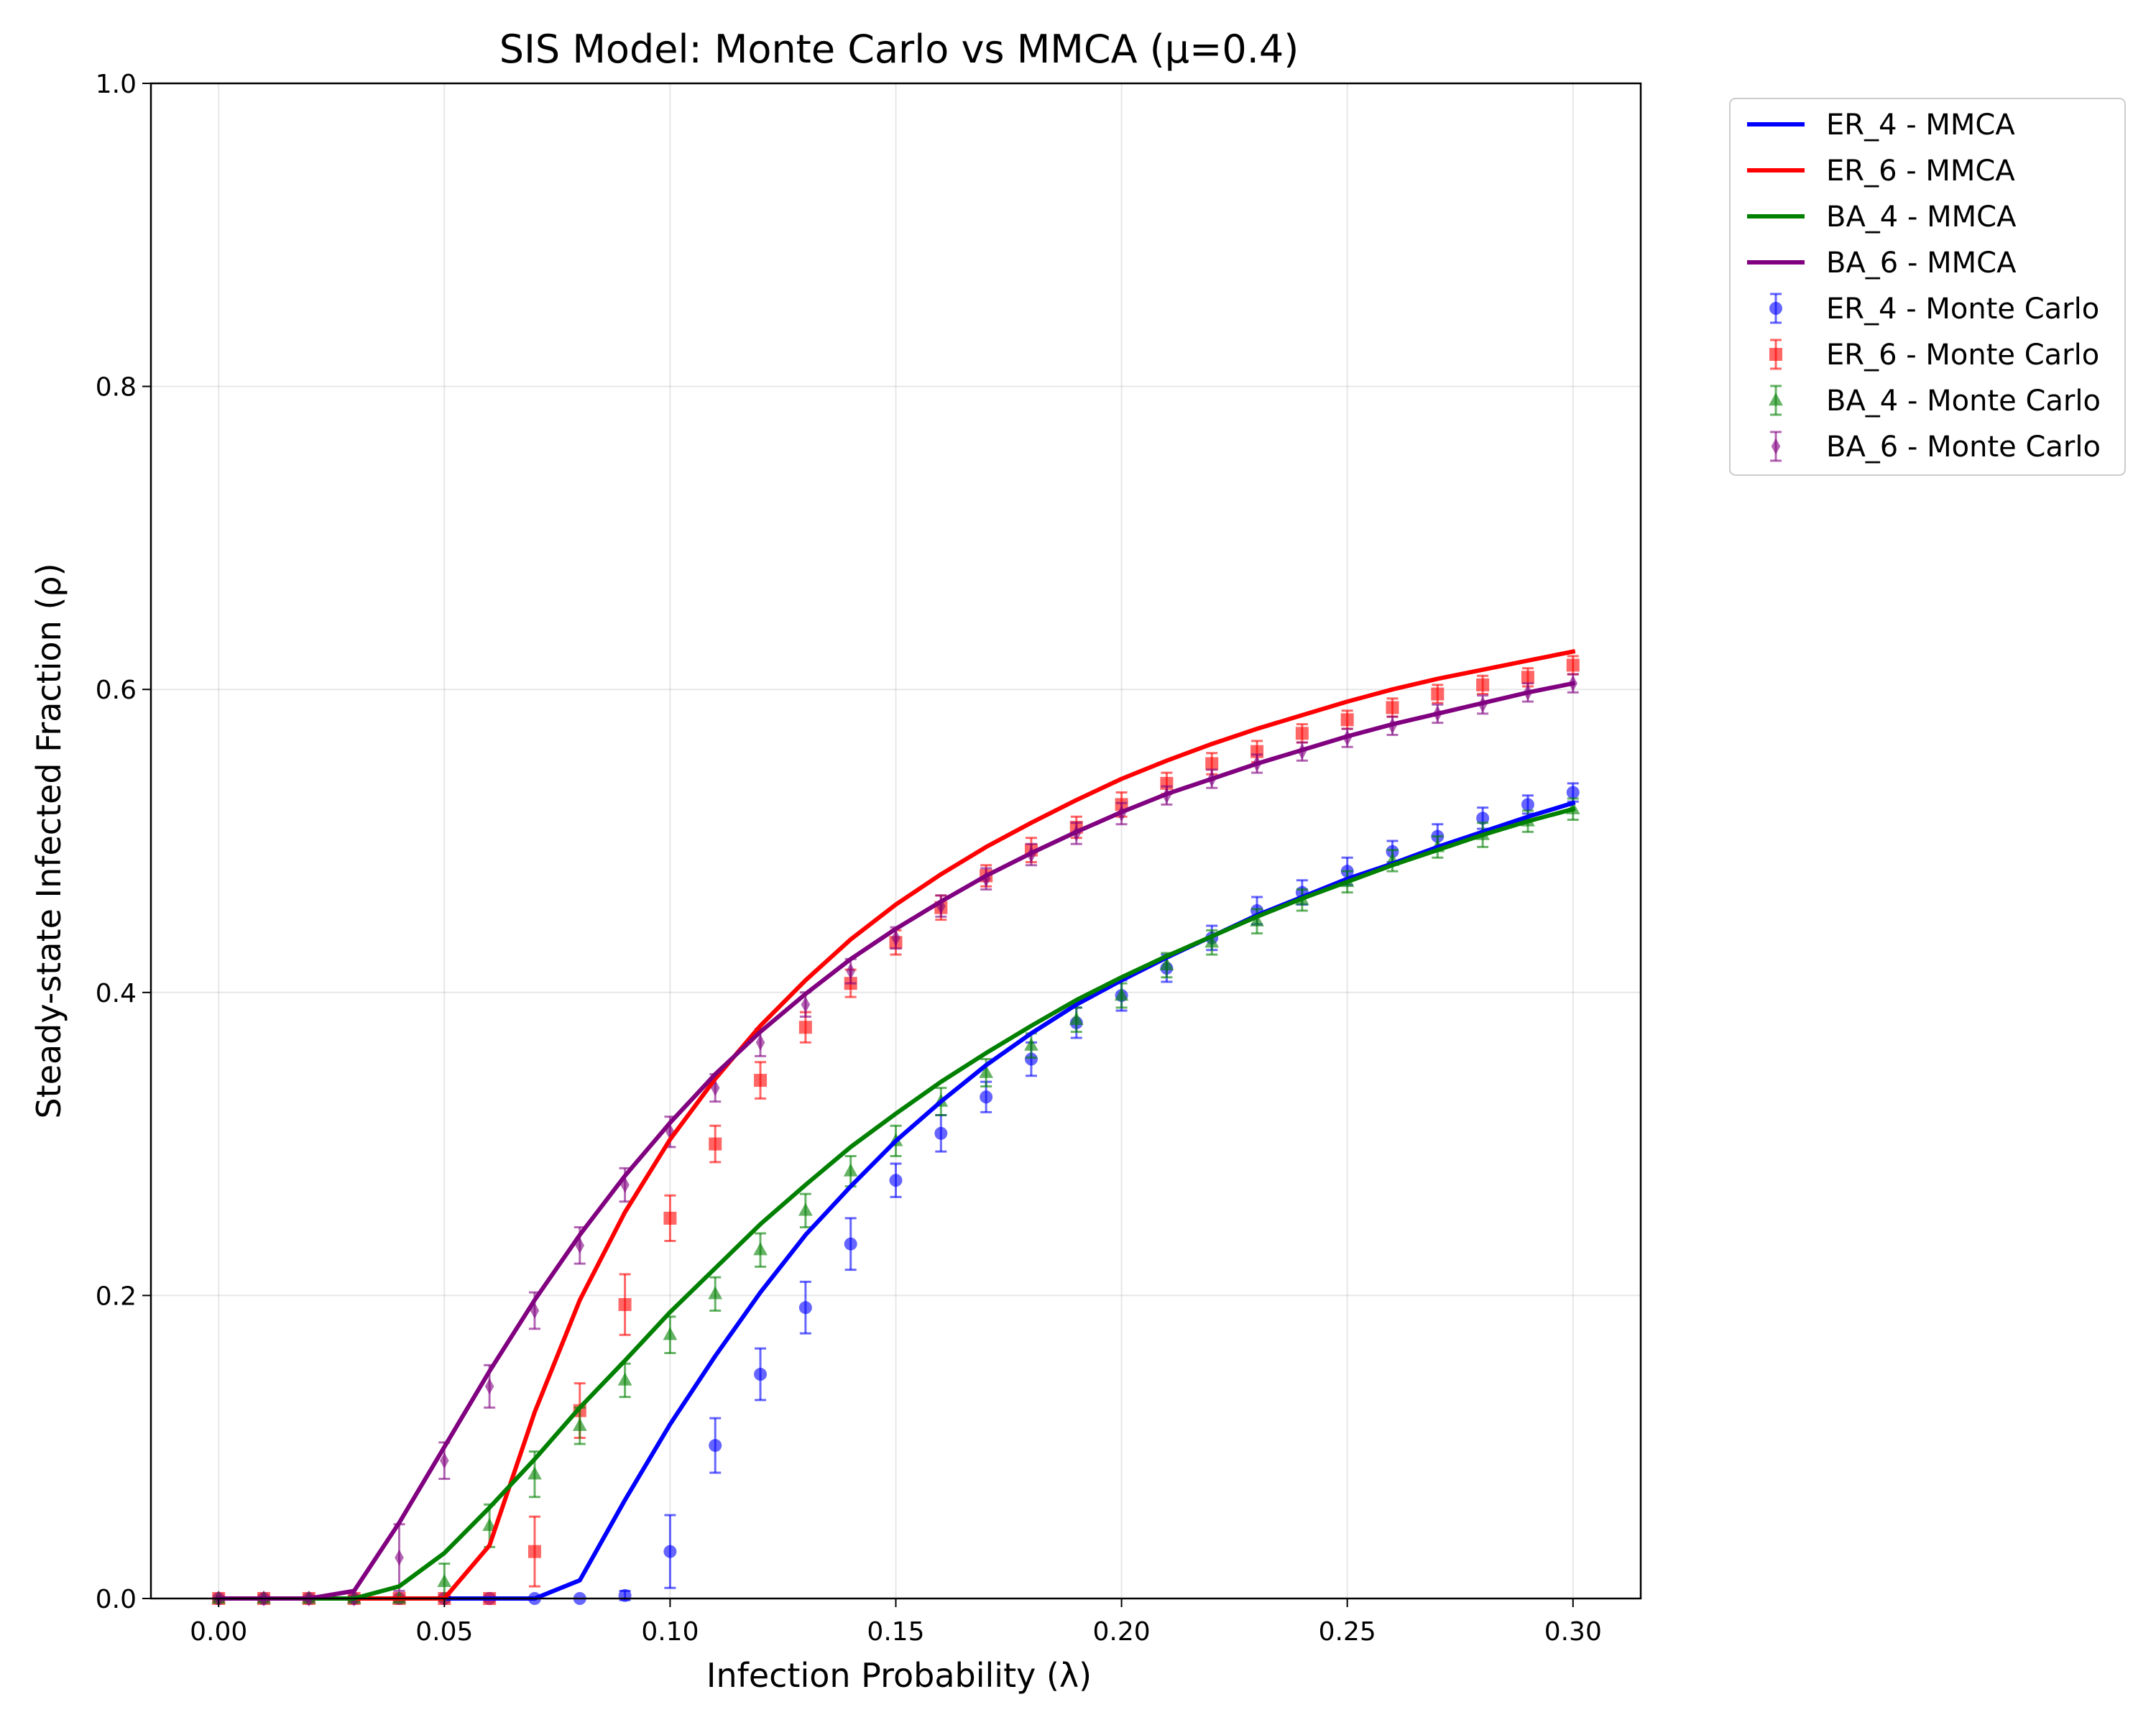  What do you see at coordinates (1921, 217) in the screenshot?
I see `legend-label: BA_4 - MMCA` at bounding box center [1921, 217].